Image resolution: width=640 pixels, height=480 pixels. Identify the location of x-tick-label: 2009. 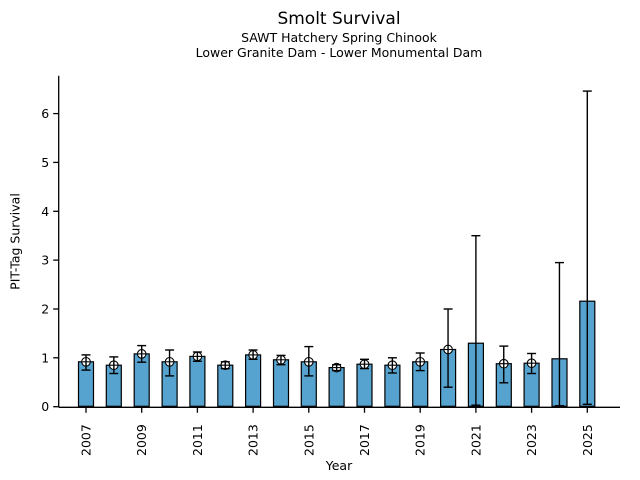
(141, 440).